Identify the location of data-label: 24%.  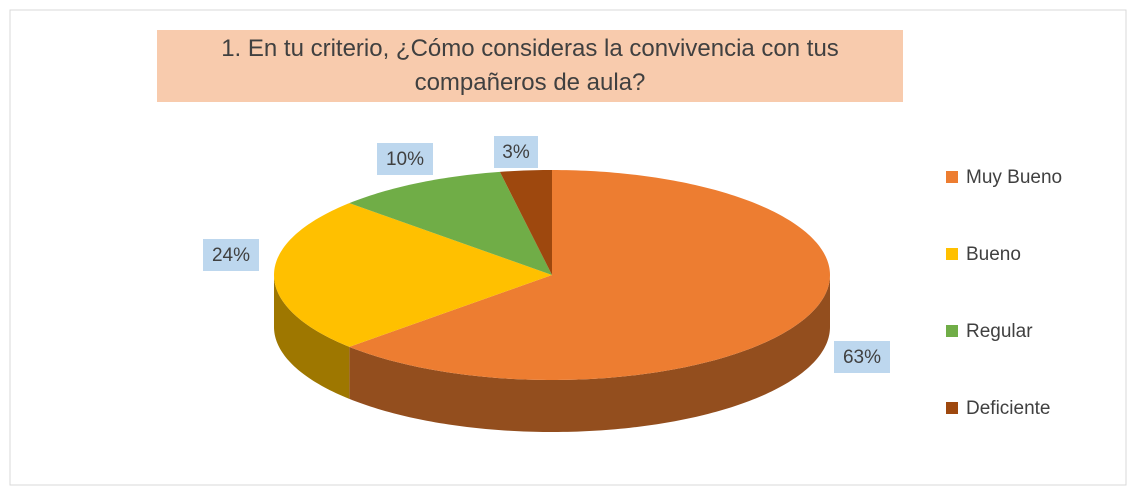
(231, 255).